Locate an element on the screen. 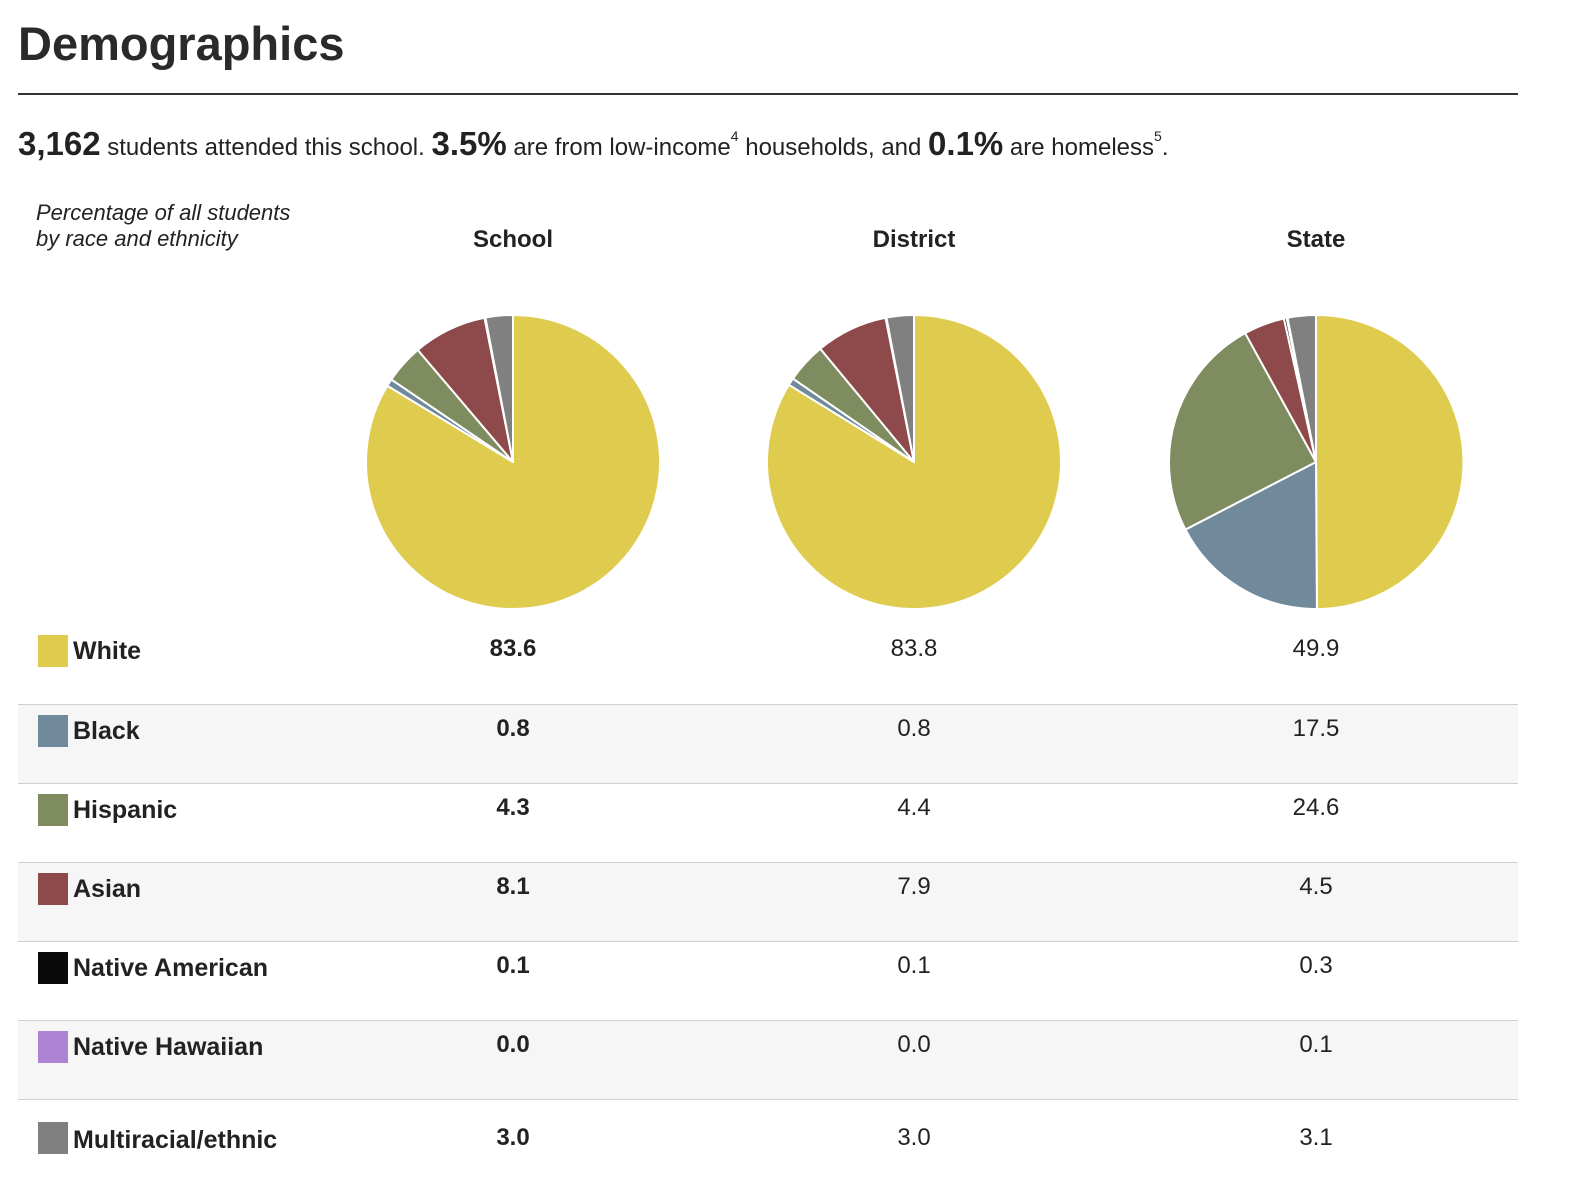  homeless-footnote: 5 is located at coordinates (1158, 136).